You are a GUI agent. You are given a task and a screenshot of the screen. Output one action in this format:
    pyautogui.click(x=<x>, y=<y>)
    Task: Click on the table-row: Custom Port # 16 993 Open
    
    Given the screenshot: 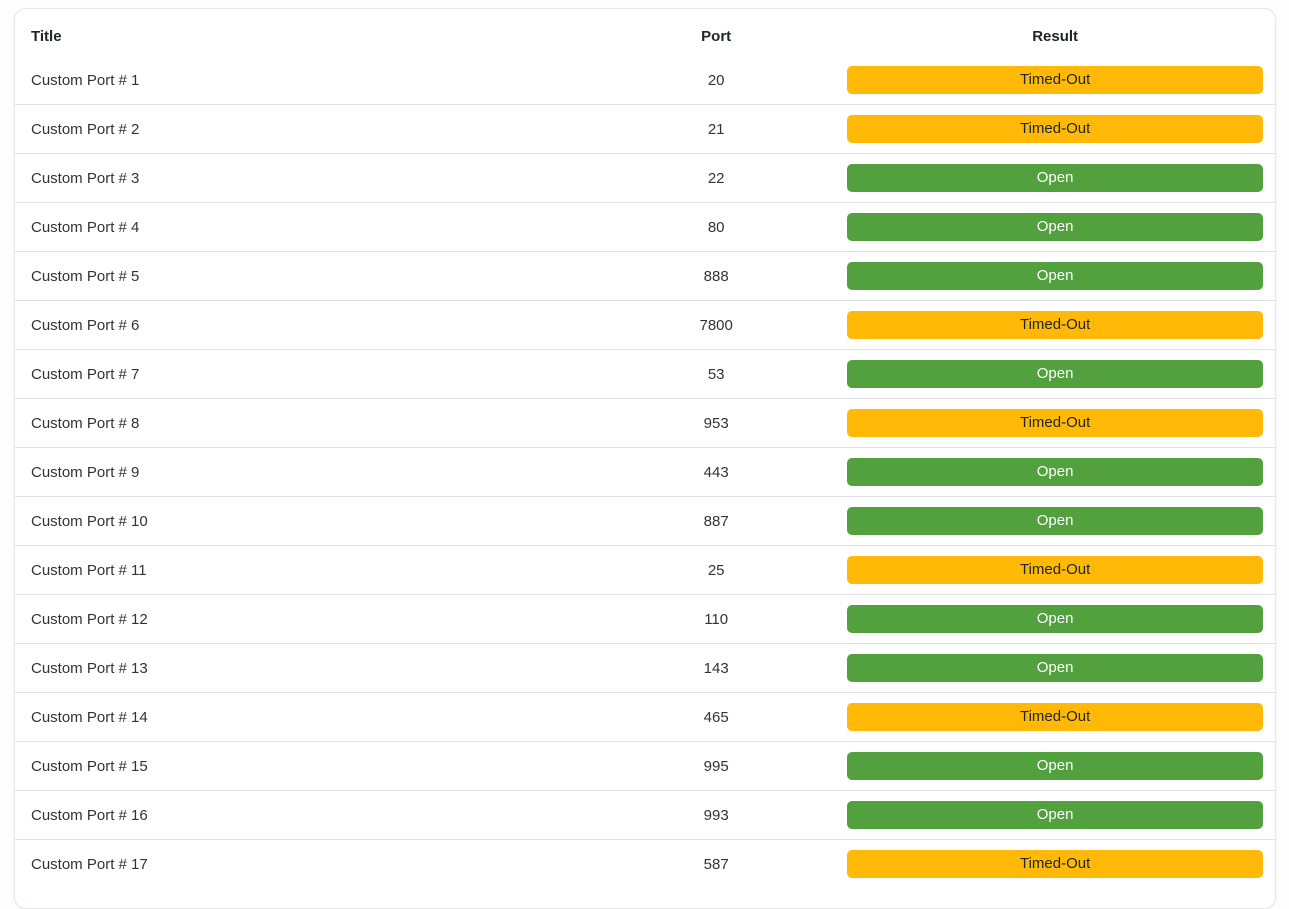 What is the action you would take?
    pyautogui.click(x=645, y=815)
    